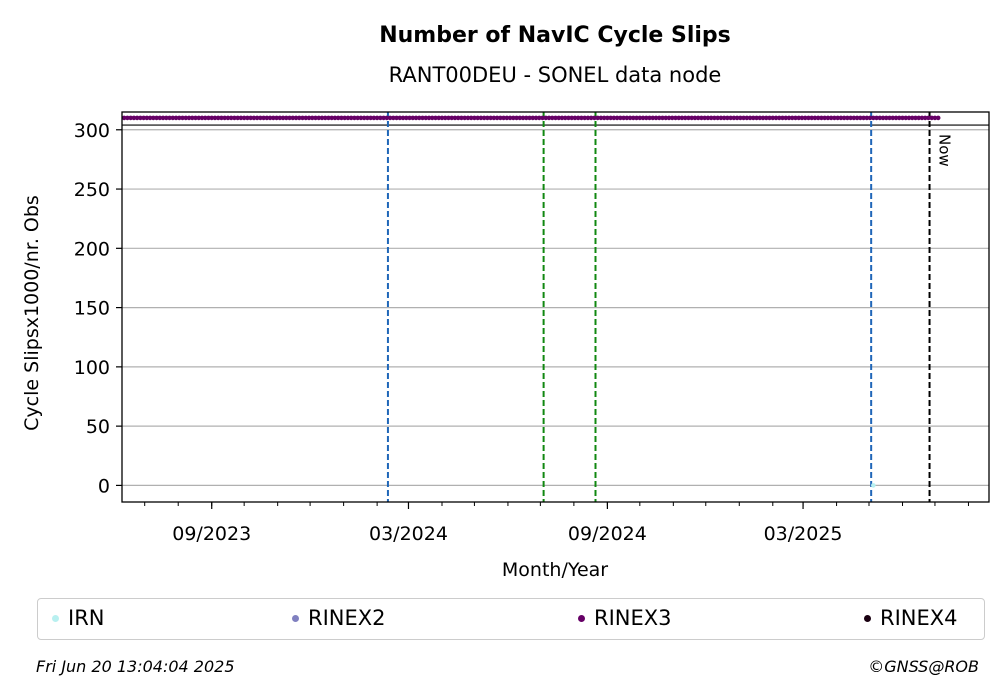 The image size is (1008, 699). What do you see at coordinates (92, 309) in the screenshot?
I see `y-tick-label: 150` at bounding box center [92, 309].